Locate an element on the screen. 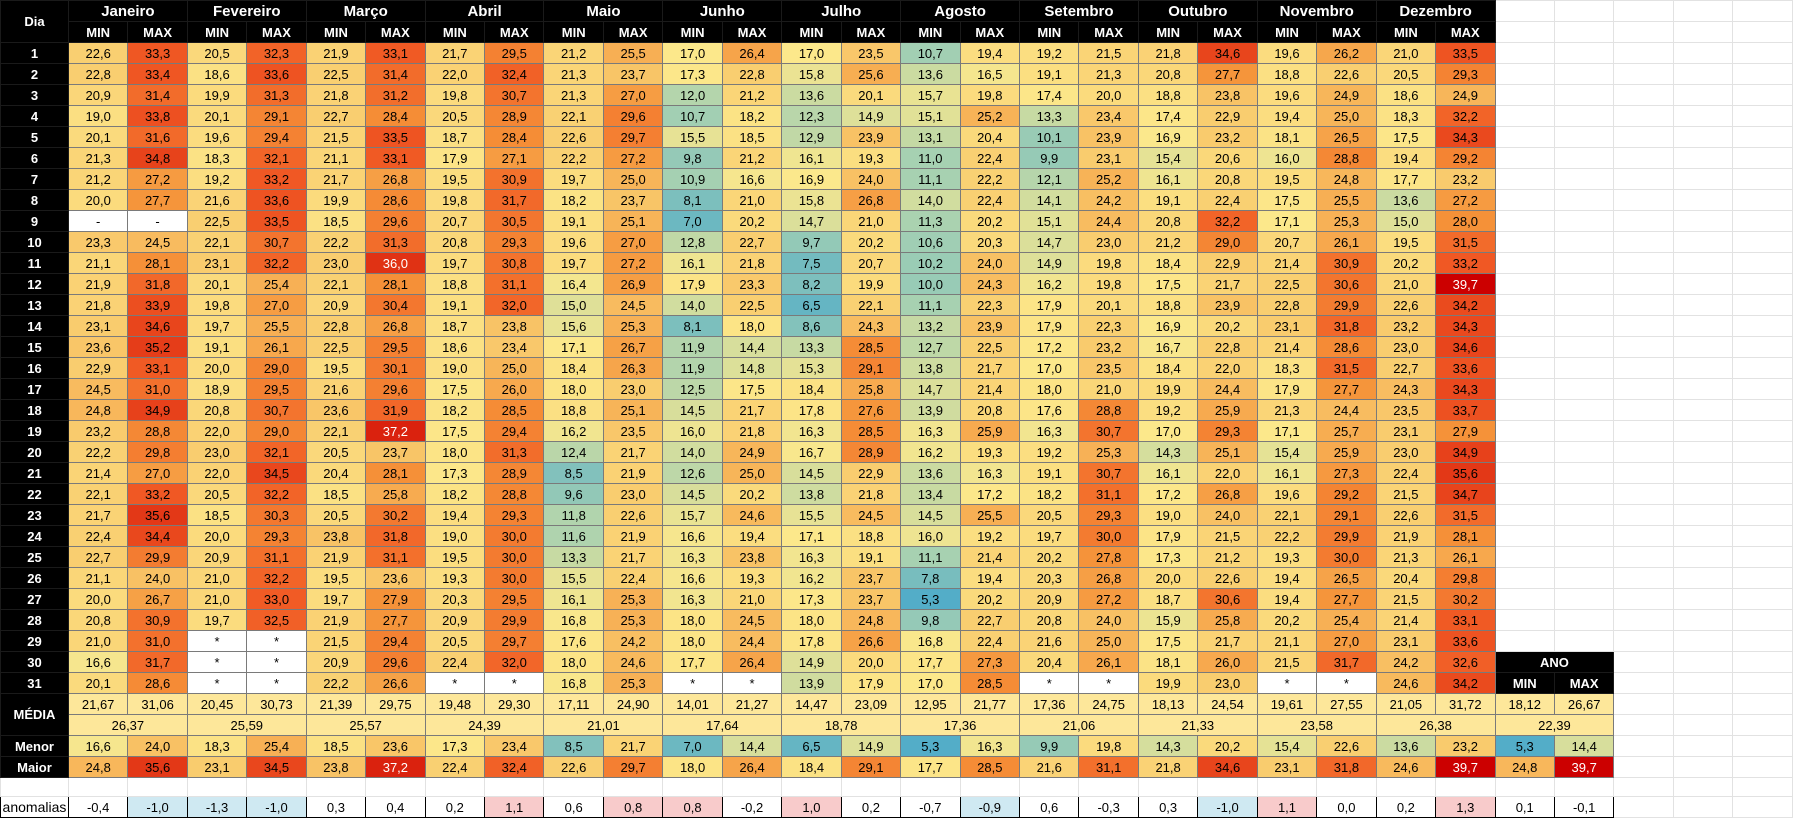 This screenshot has width=1793, height=826. anomalia-value: 0,3 is located at coordinates (336, 807).